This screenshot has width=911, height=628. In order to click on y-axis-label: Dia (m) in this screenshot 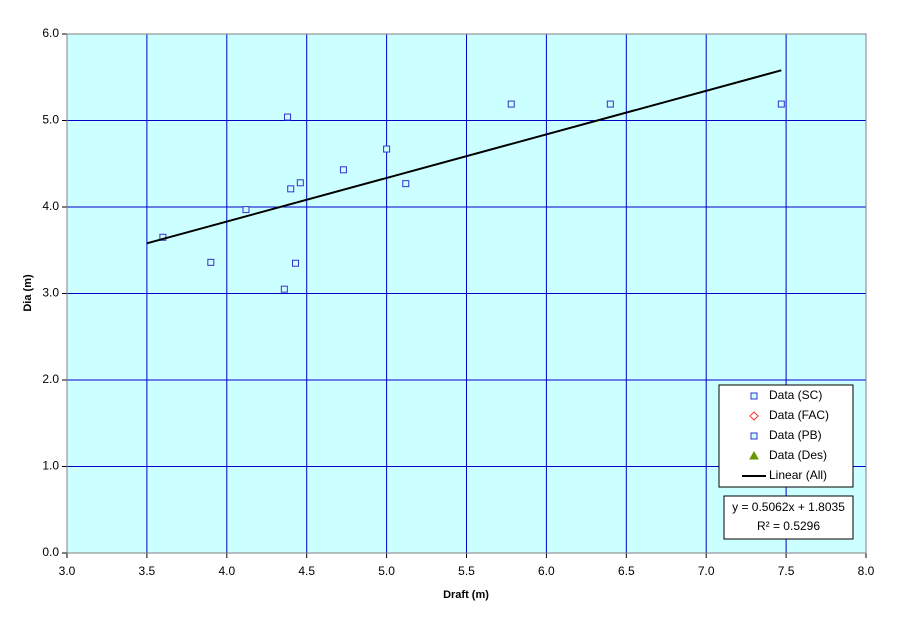, I will do `click(28, 293)`.